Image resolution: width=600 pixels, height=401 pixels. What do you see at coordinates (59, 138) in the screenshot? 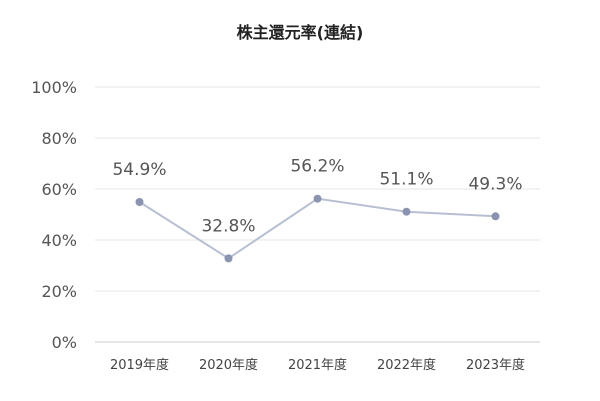
I see `y-tick-label: 80%` at bounding box center [59, 138].